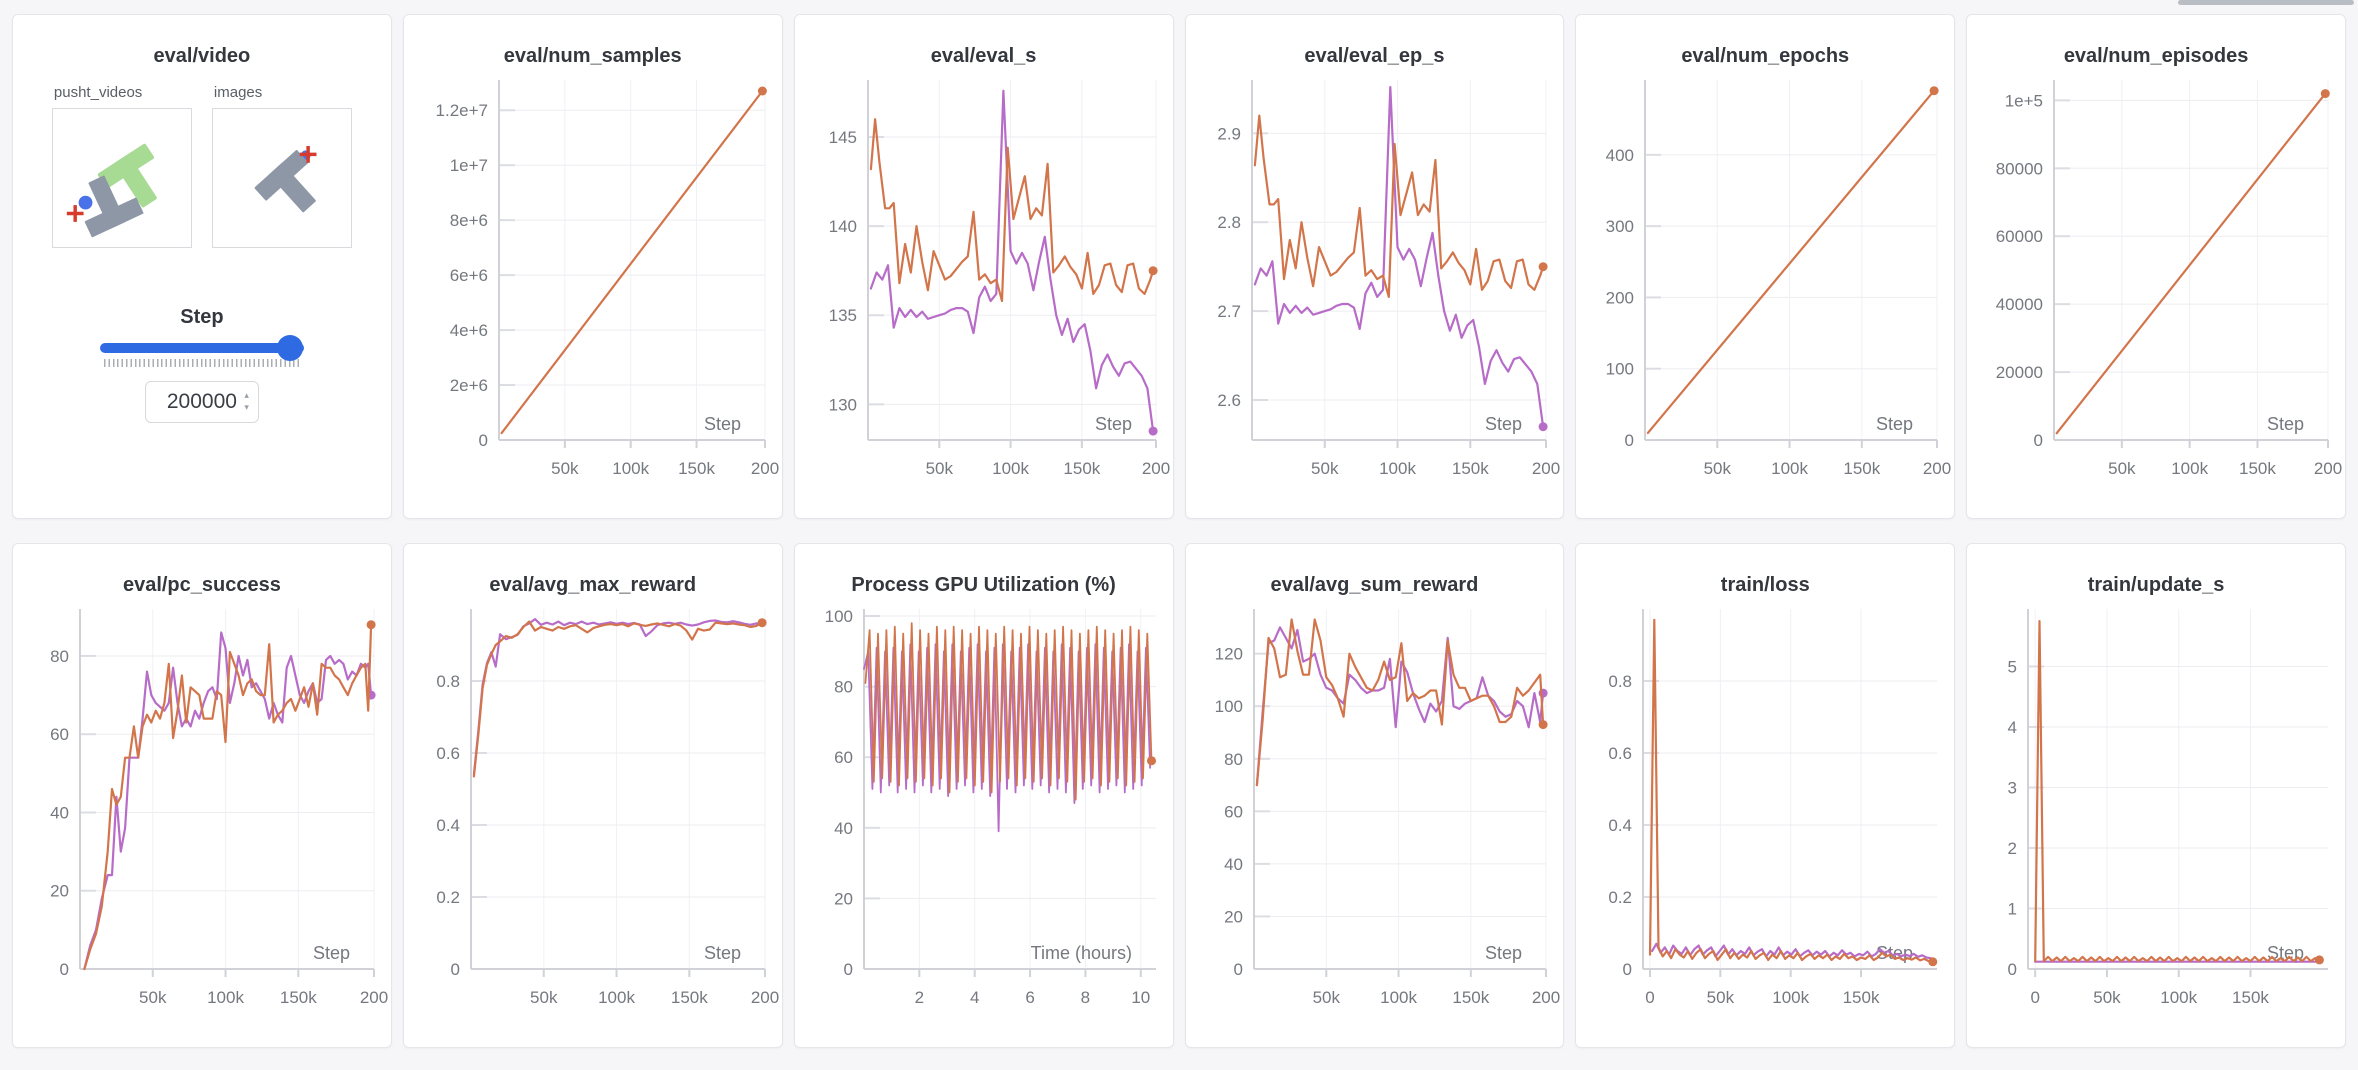  Describe the element at coordinates (1140, 997) in the screenshot. I see `svg-text: 10` at that location.